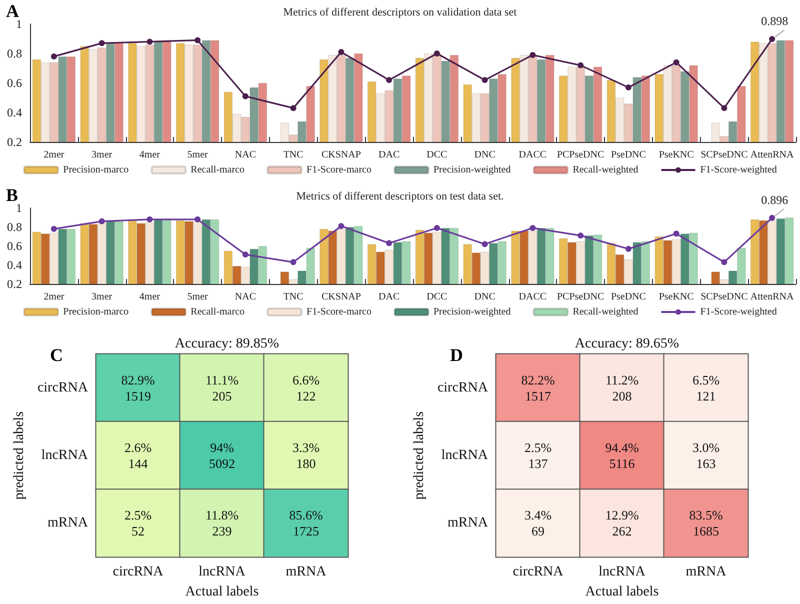 The height and width of the screenshot is (604, 800). What do you see at coordinates (622, 531) in the screenshot?
I see `annotation: 262` at bounding box center [622, 531].